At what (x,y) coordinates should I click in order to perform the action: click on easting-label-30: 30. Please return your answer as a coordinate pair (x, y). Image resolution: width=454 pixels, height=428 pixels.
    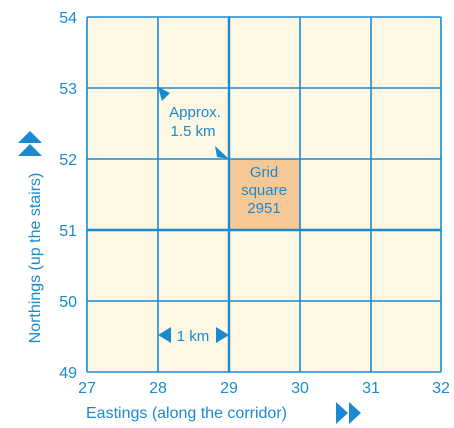
    Looking at the image, I should click on (300, 388).